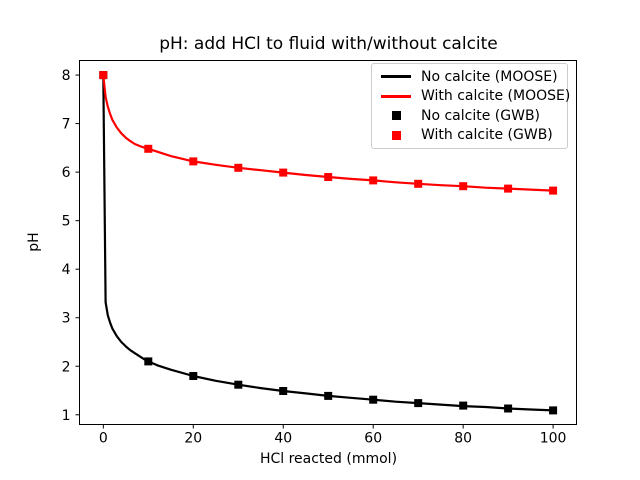  I want to click on legend-item-no-calcite-gwb: No calcite (GWB), so click(471, 116).